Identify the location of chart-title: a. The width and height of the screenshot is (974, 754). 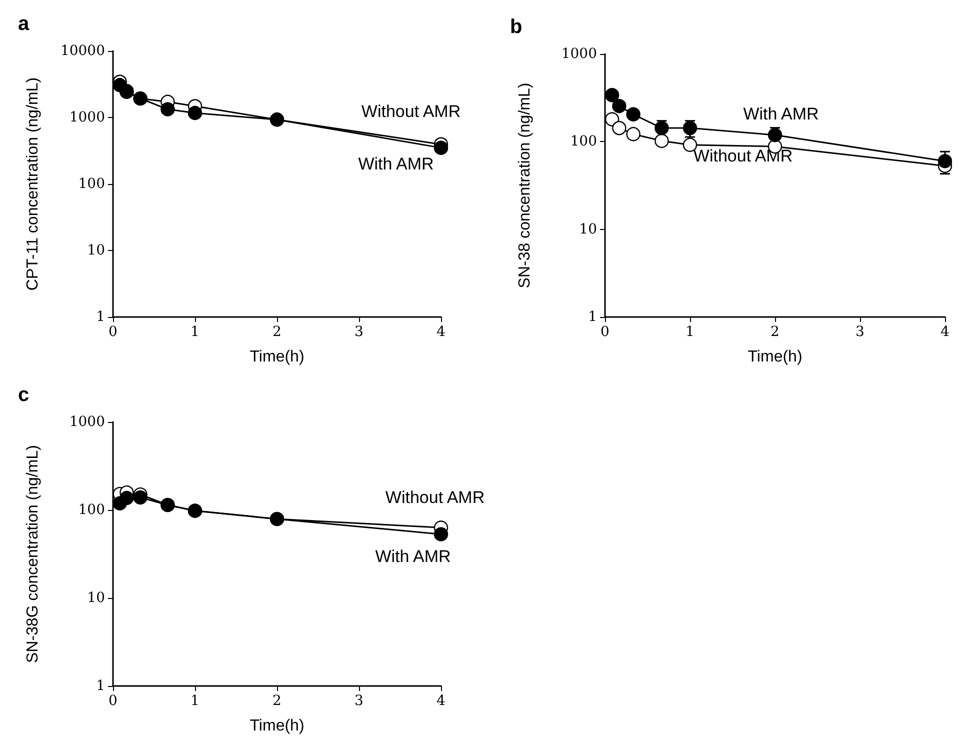
(24, 24).